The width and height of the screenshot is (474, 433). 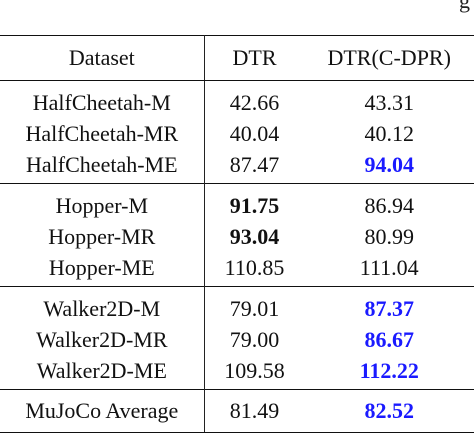 What do you see at coordinates (102, 166) in the screenshot?
I see `dataset-cell: HalfCheetah-ME` at bounding box center [102, 166].